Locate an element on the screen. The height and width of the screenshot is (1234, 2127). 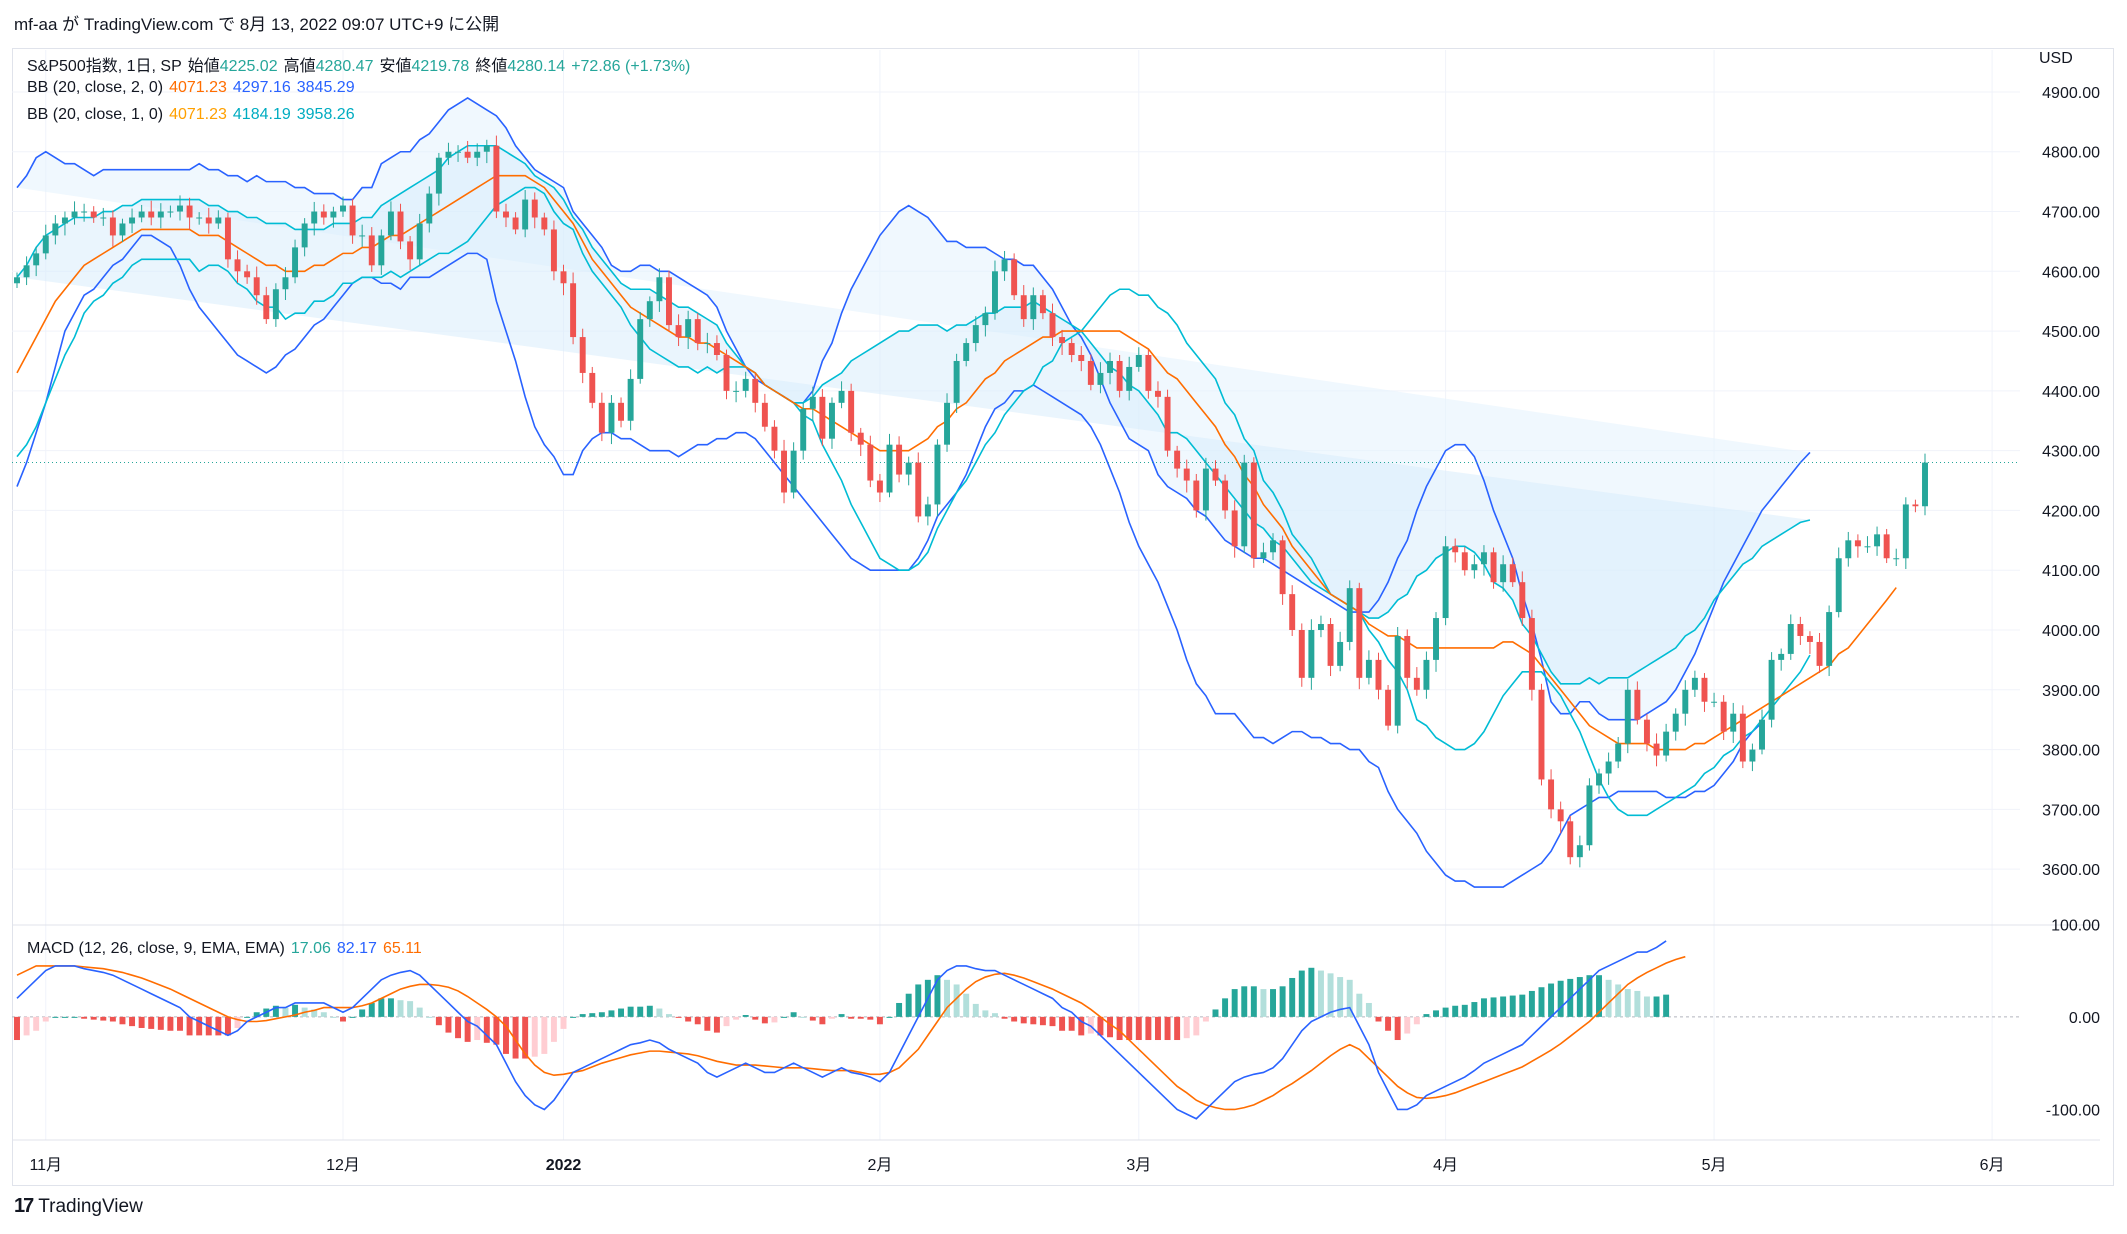
time-tick-label: 5月 is located at coordinates (1714, 1165).